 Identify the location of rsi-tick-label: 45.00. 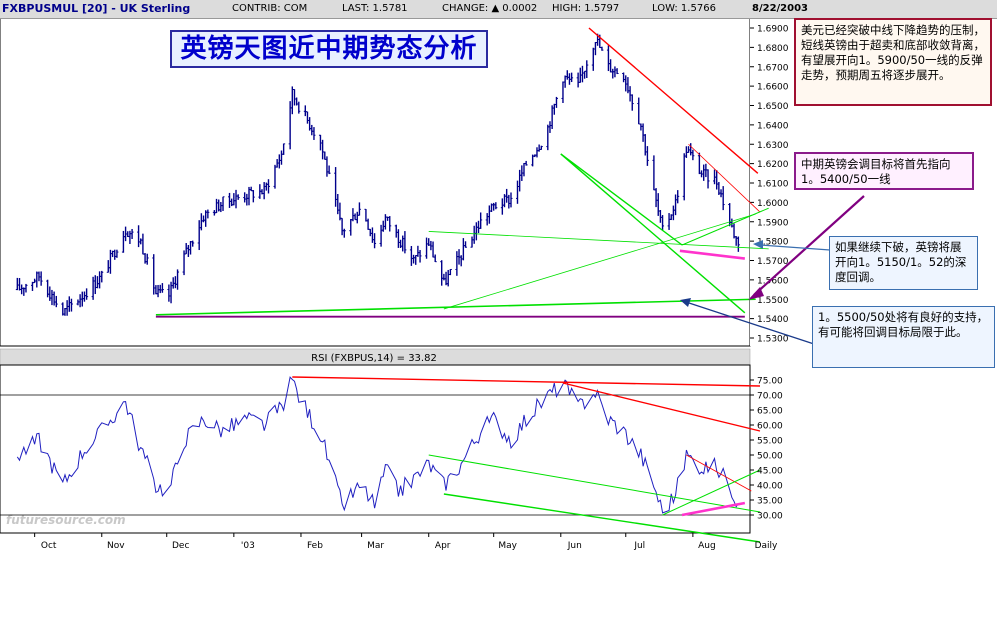
(770, 472).